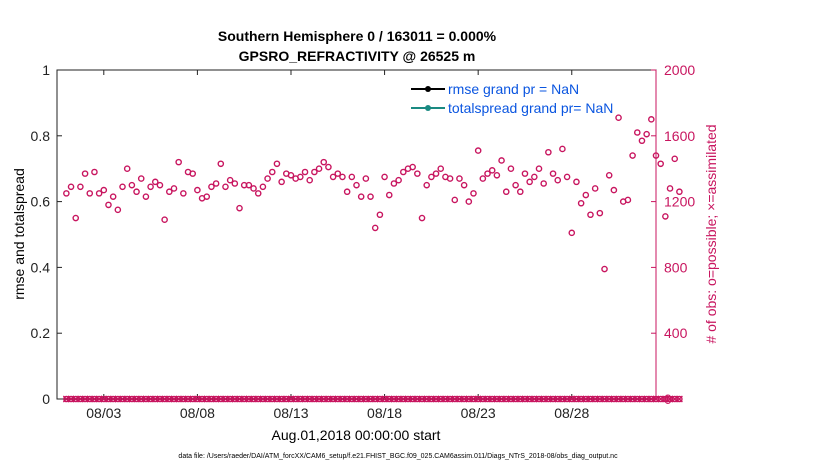  Describe the element at coordinates (513, 89) in the screenshot. I see `legend-rmse-label: rmse grand pr = NaN` at that location.